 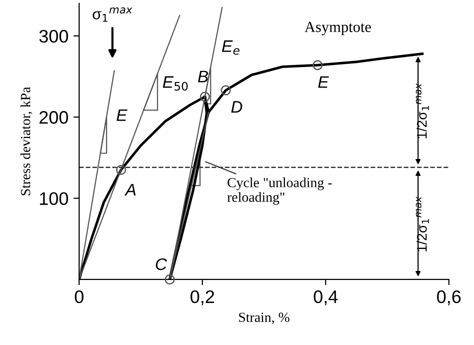 I want to click on annotation: Asymptote, so click(x=337, y=29).